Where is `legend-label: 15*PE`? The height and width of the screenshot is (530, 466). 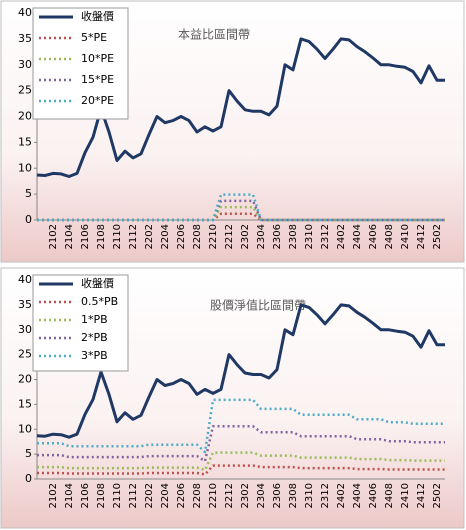
legend-label: 15*PE is located at coordinates (97, 79).